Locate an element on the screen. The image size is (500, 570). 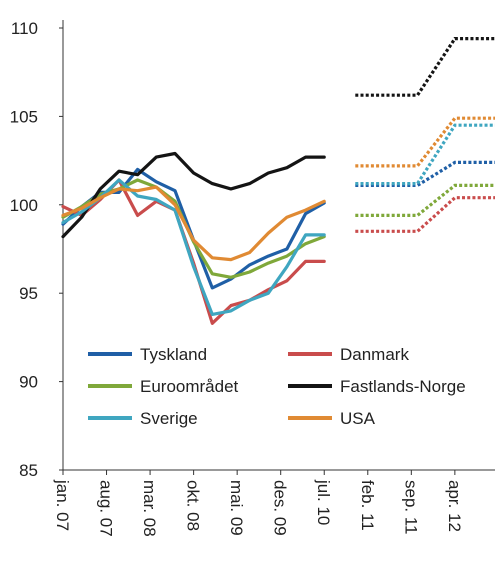
forecast-line-euroomr-det is located at coordinates (425, 200).